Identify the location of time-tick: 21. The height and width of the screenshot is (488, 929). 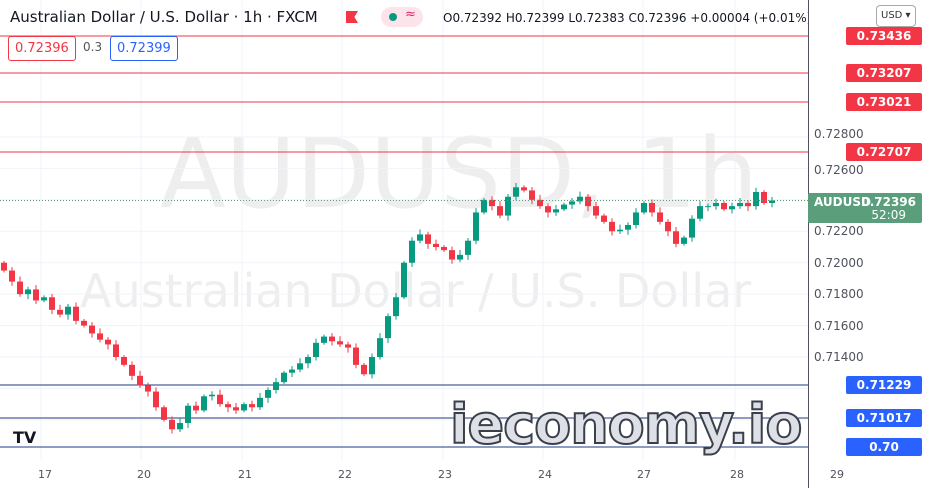
(245, 474).